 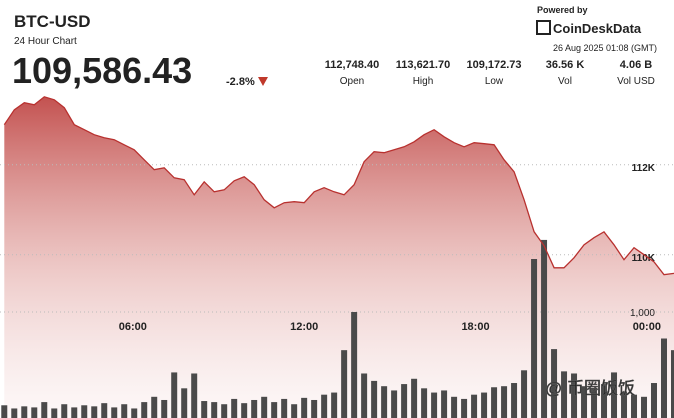 I want to click on subtitle: 24 Hour Chart, so click(x=45, y=41).